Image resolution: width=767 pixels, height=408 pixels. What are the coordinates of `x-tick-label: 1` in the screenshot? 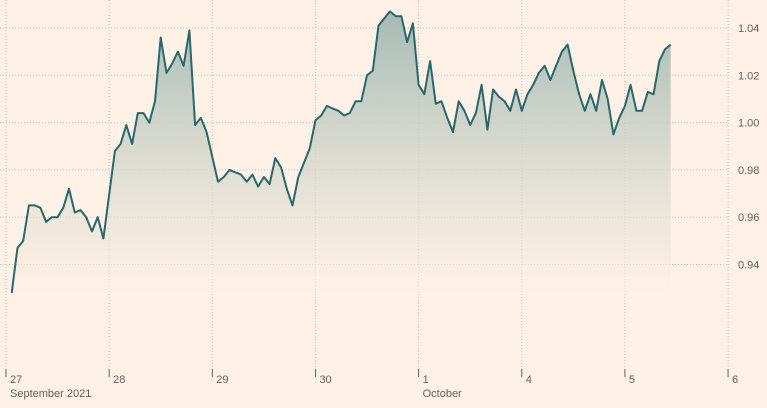 It's located at (426, 380).